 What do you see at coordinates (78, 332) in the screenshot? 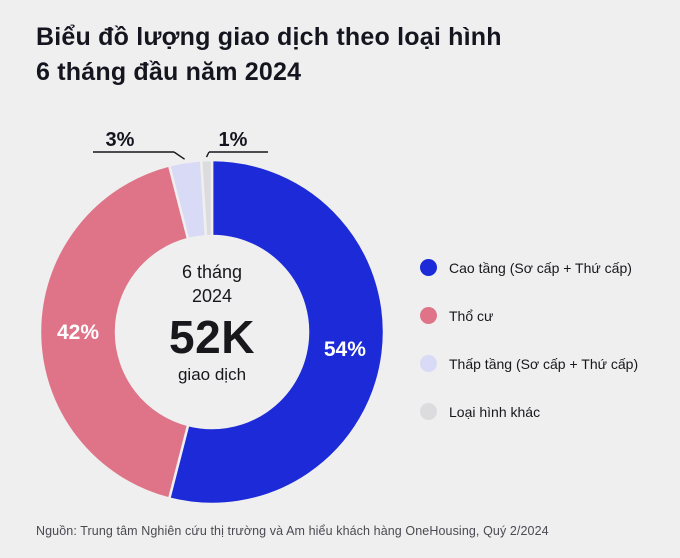
I see `slice-percent-label-1: 42%` at bounding box center [78, 332].